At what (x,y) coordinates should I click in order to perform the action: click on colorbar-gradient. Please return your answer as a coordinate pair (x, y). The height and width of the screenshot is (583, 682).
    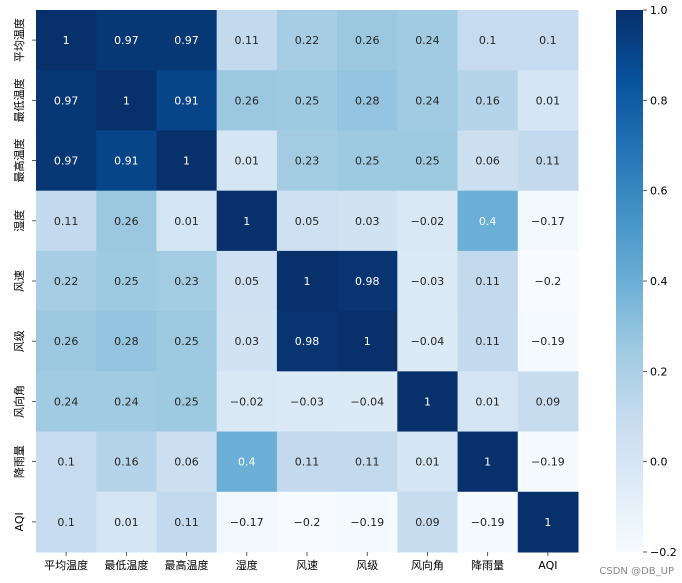
    Looking at the image, I should click on (629, 281).